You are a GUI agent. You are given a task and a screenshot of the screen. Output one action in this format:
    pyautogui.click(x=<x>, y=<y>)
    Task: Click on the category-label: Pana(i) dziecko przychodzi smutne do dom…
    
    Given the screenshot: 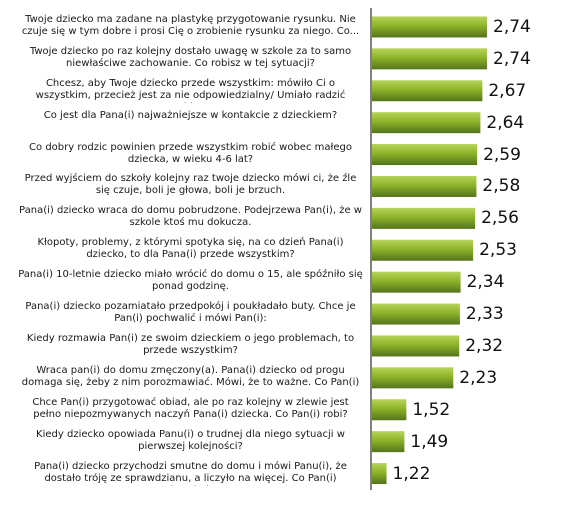 What is the action you would take?
    pyautogui.click(x=190, y=473)
    